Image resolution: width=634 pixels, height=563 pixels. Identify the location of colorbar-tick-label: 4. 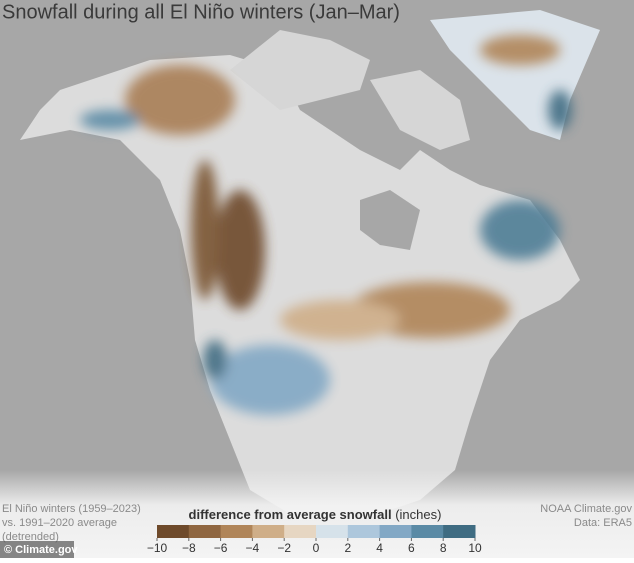
(379, 548).